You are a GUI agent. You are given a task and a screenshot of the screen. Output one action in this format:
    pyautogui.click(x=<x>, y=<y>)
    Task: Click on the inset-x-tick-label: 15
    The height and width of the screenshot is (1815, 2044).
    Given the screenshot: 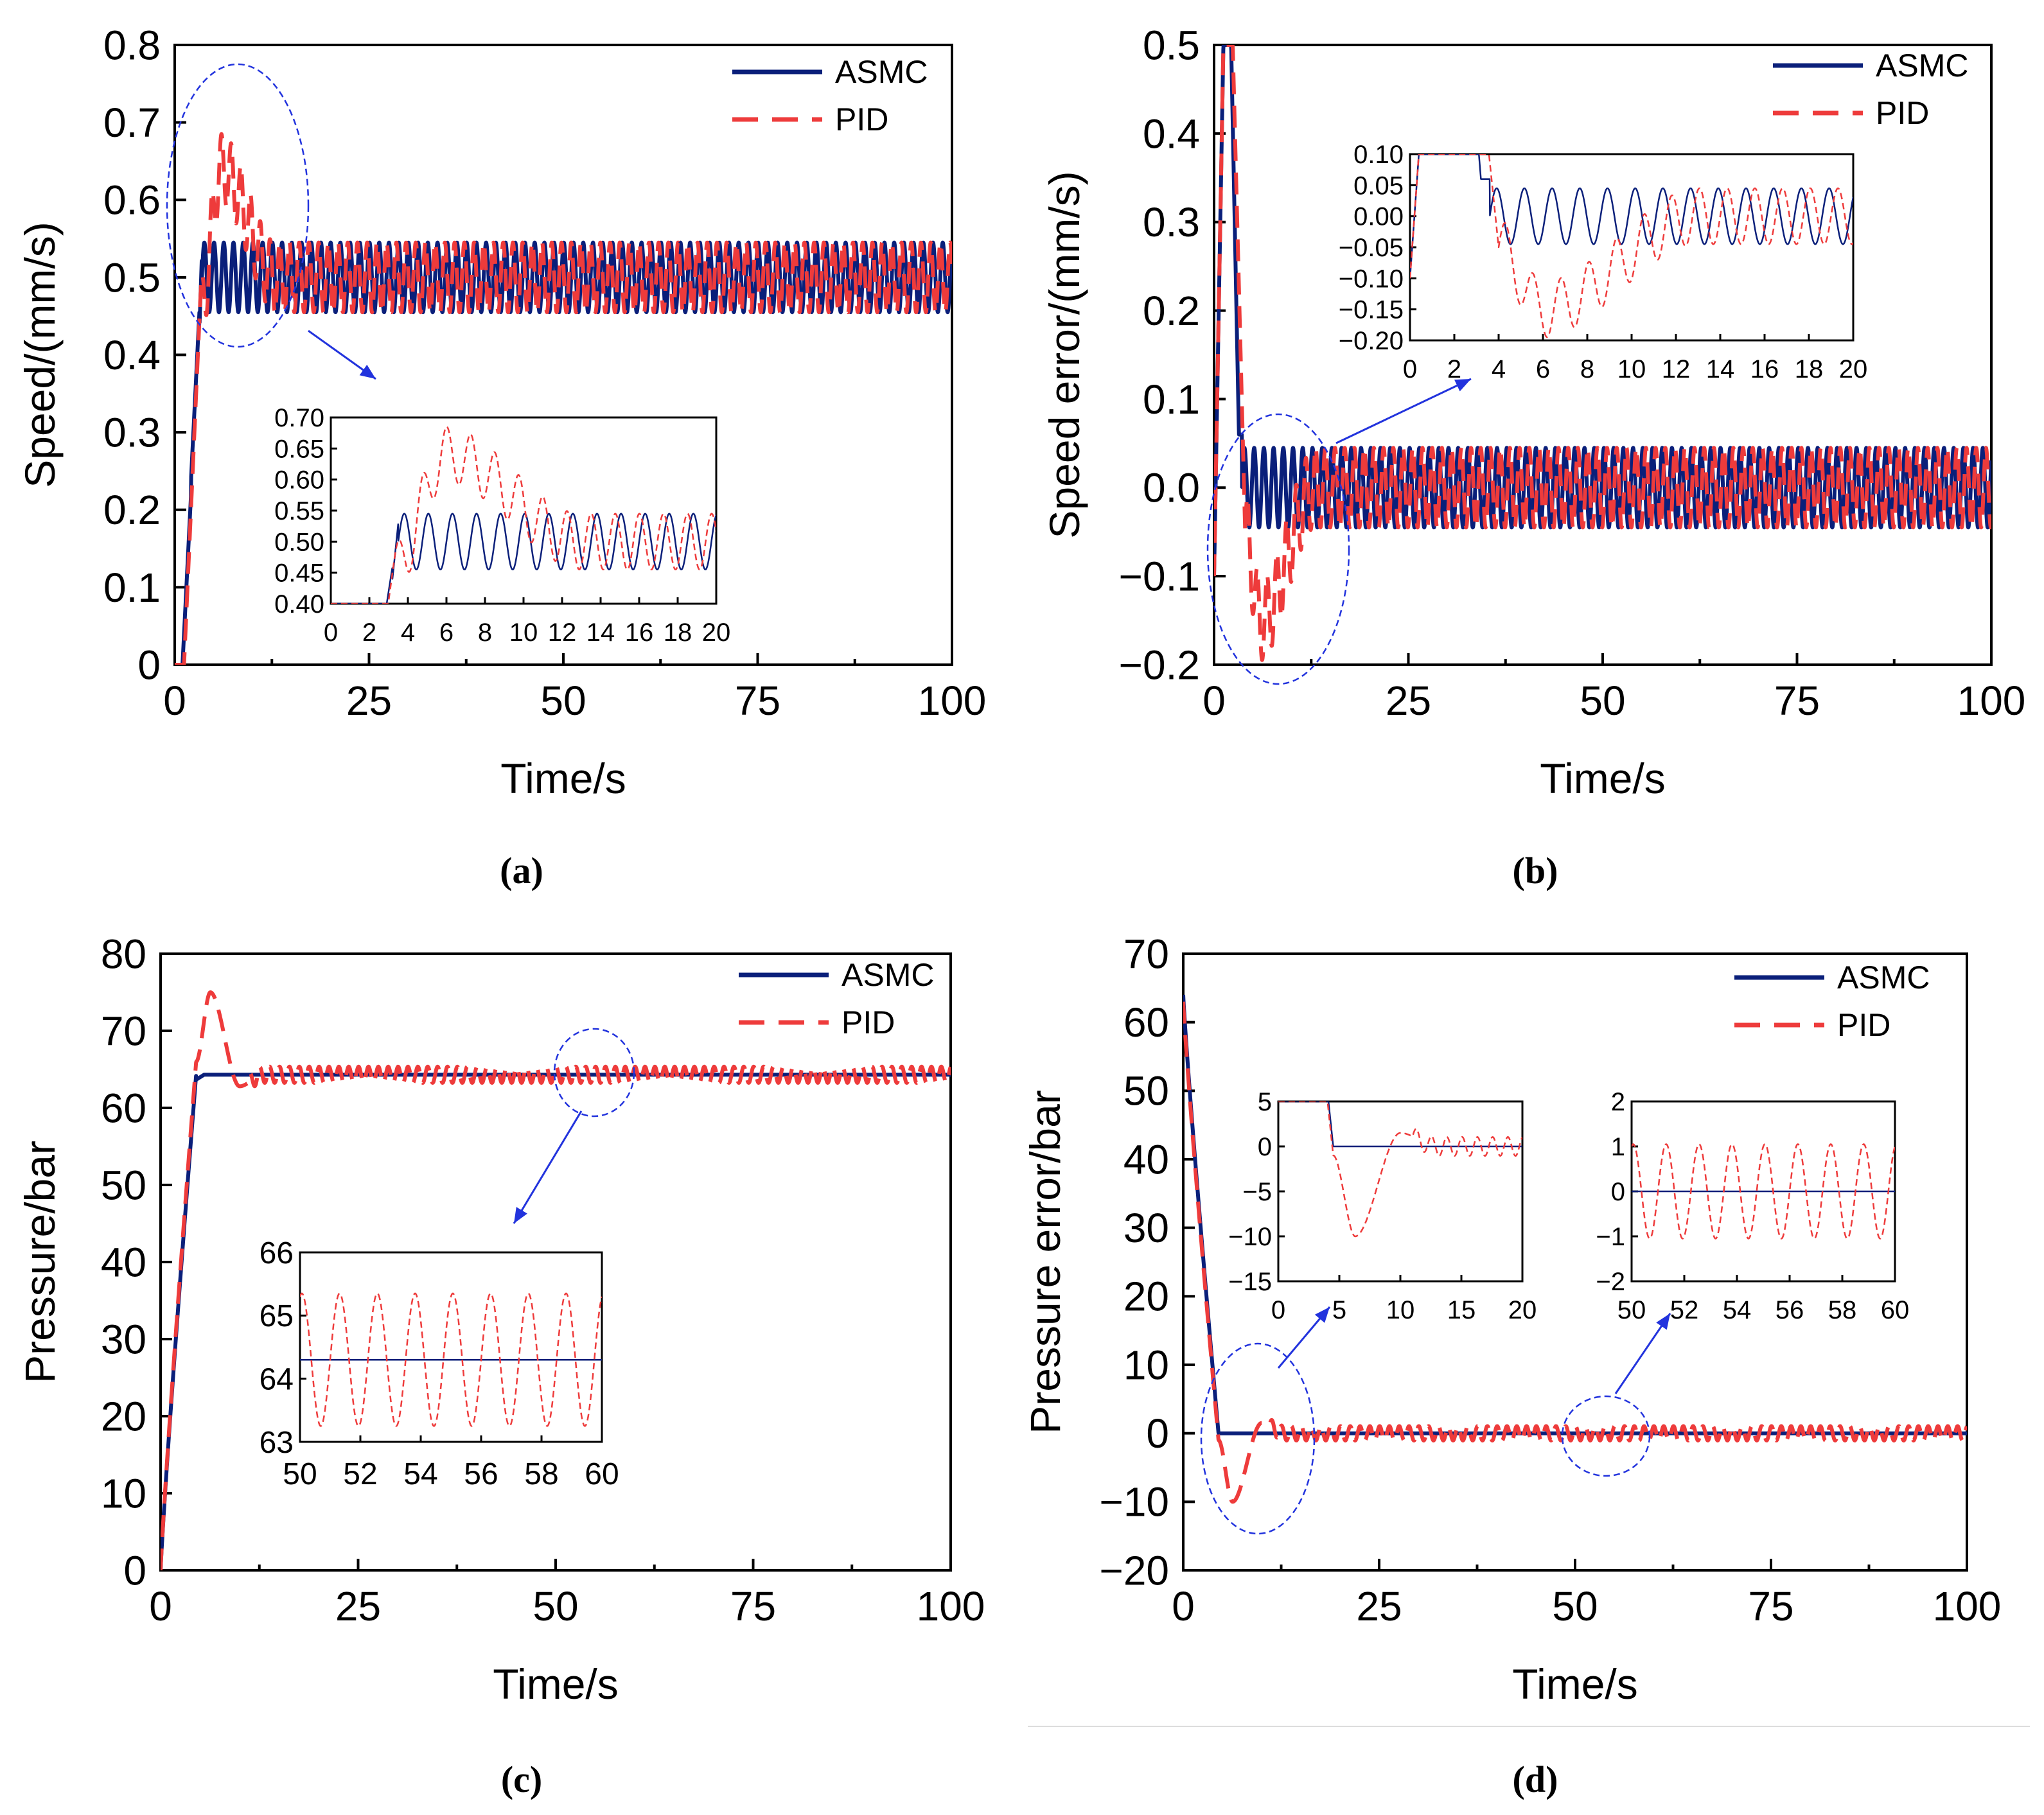 What is the action you would take?
    pyautogui.click(x=1461, y=1310)
    